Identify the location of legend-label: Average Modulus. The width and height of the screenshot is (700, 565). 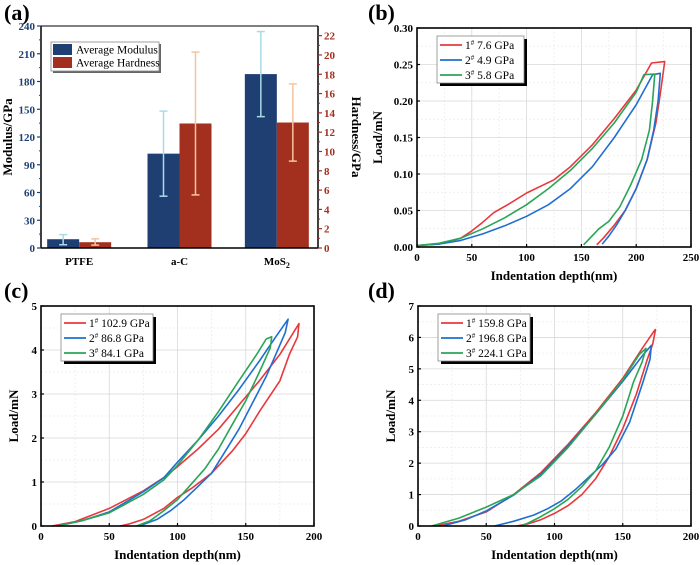
(117, 51).